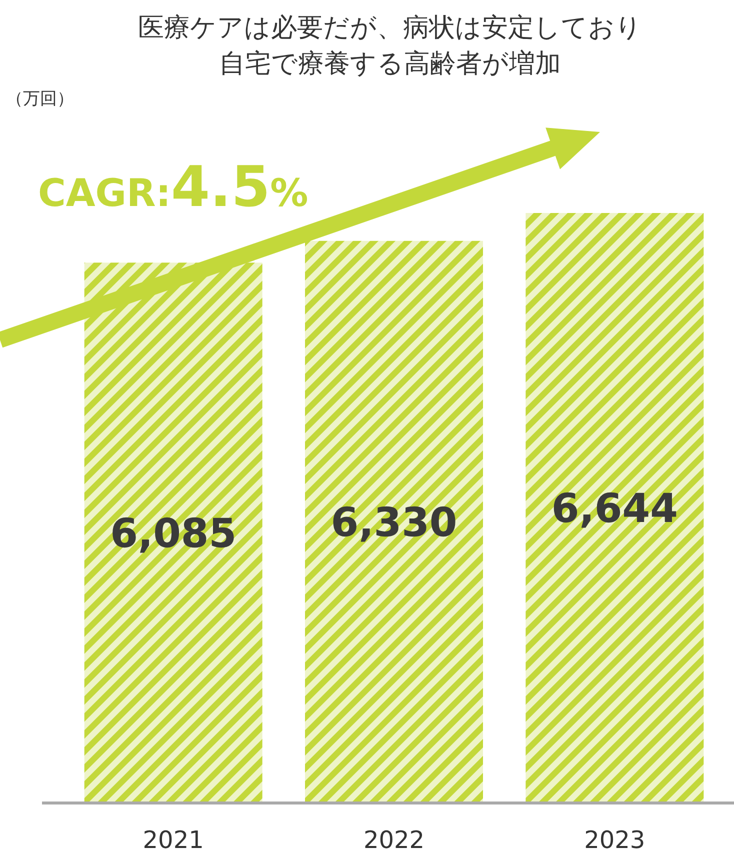 The image size is (734, 857). What do you see at coordinates (615, 840) in the screenshot?
I see `x-tick-label: 2023` at bounding box center [615, 840].